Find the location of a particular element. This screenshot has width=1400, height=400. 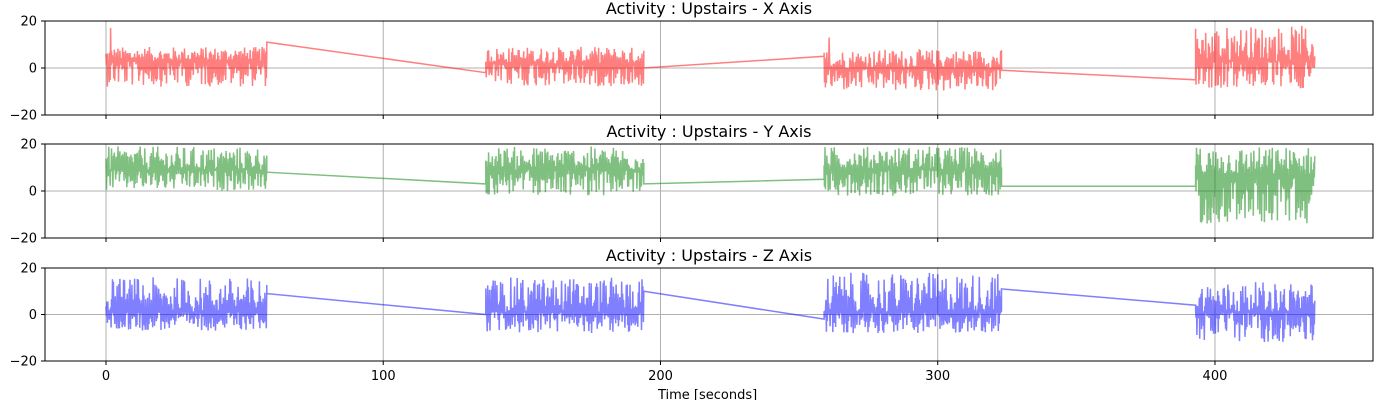

x-axis-label: Time [seconds] is located at coordinates (707, 394).